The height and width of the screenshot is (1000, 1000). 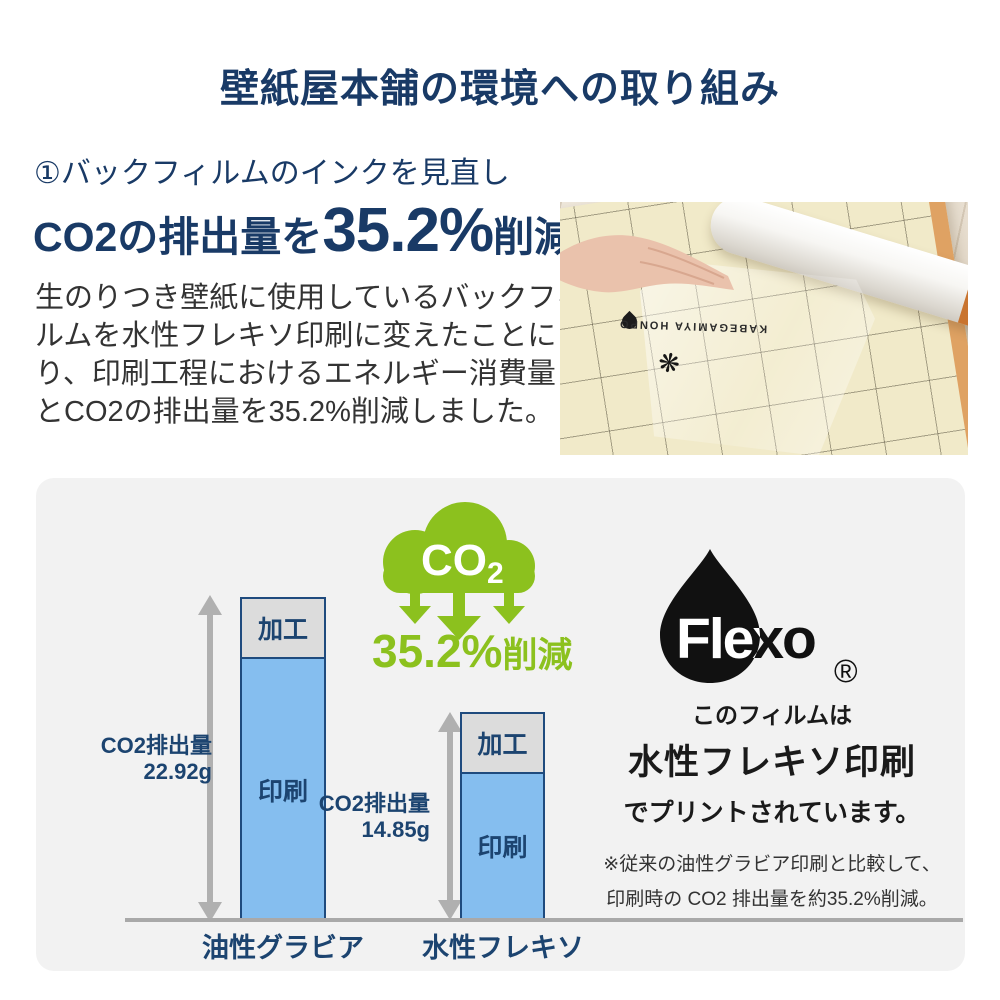 What do you see at coordinates (764, 328) in the screenshot?
I see `product-photo: KABEGAMIYA HONPO ❋` at bounding box center [764, 328].